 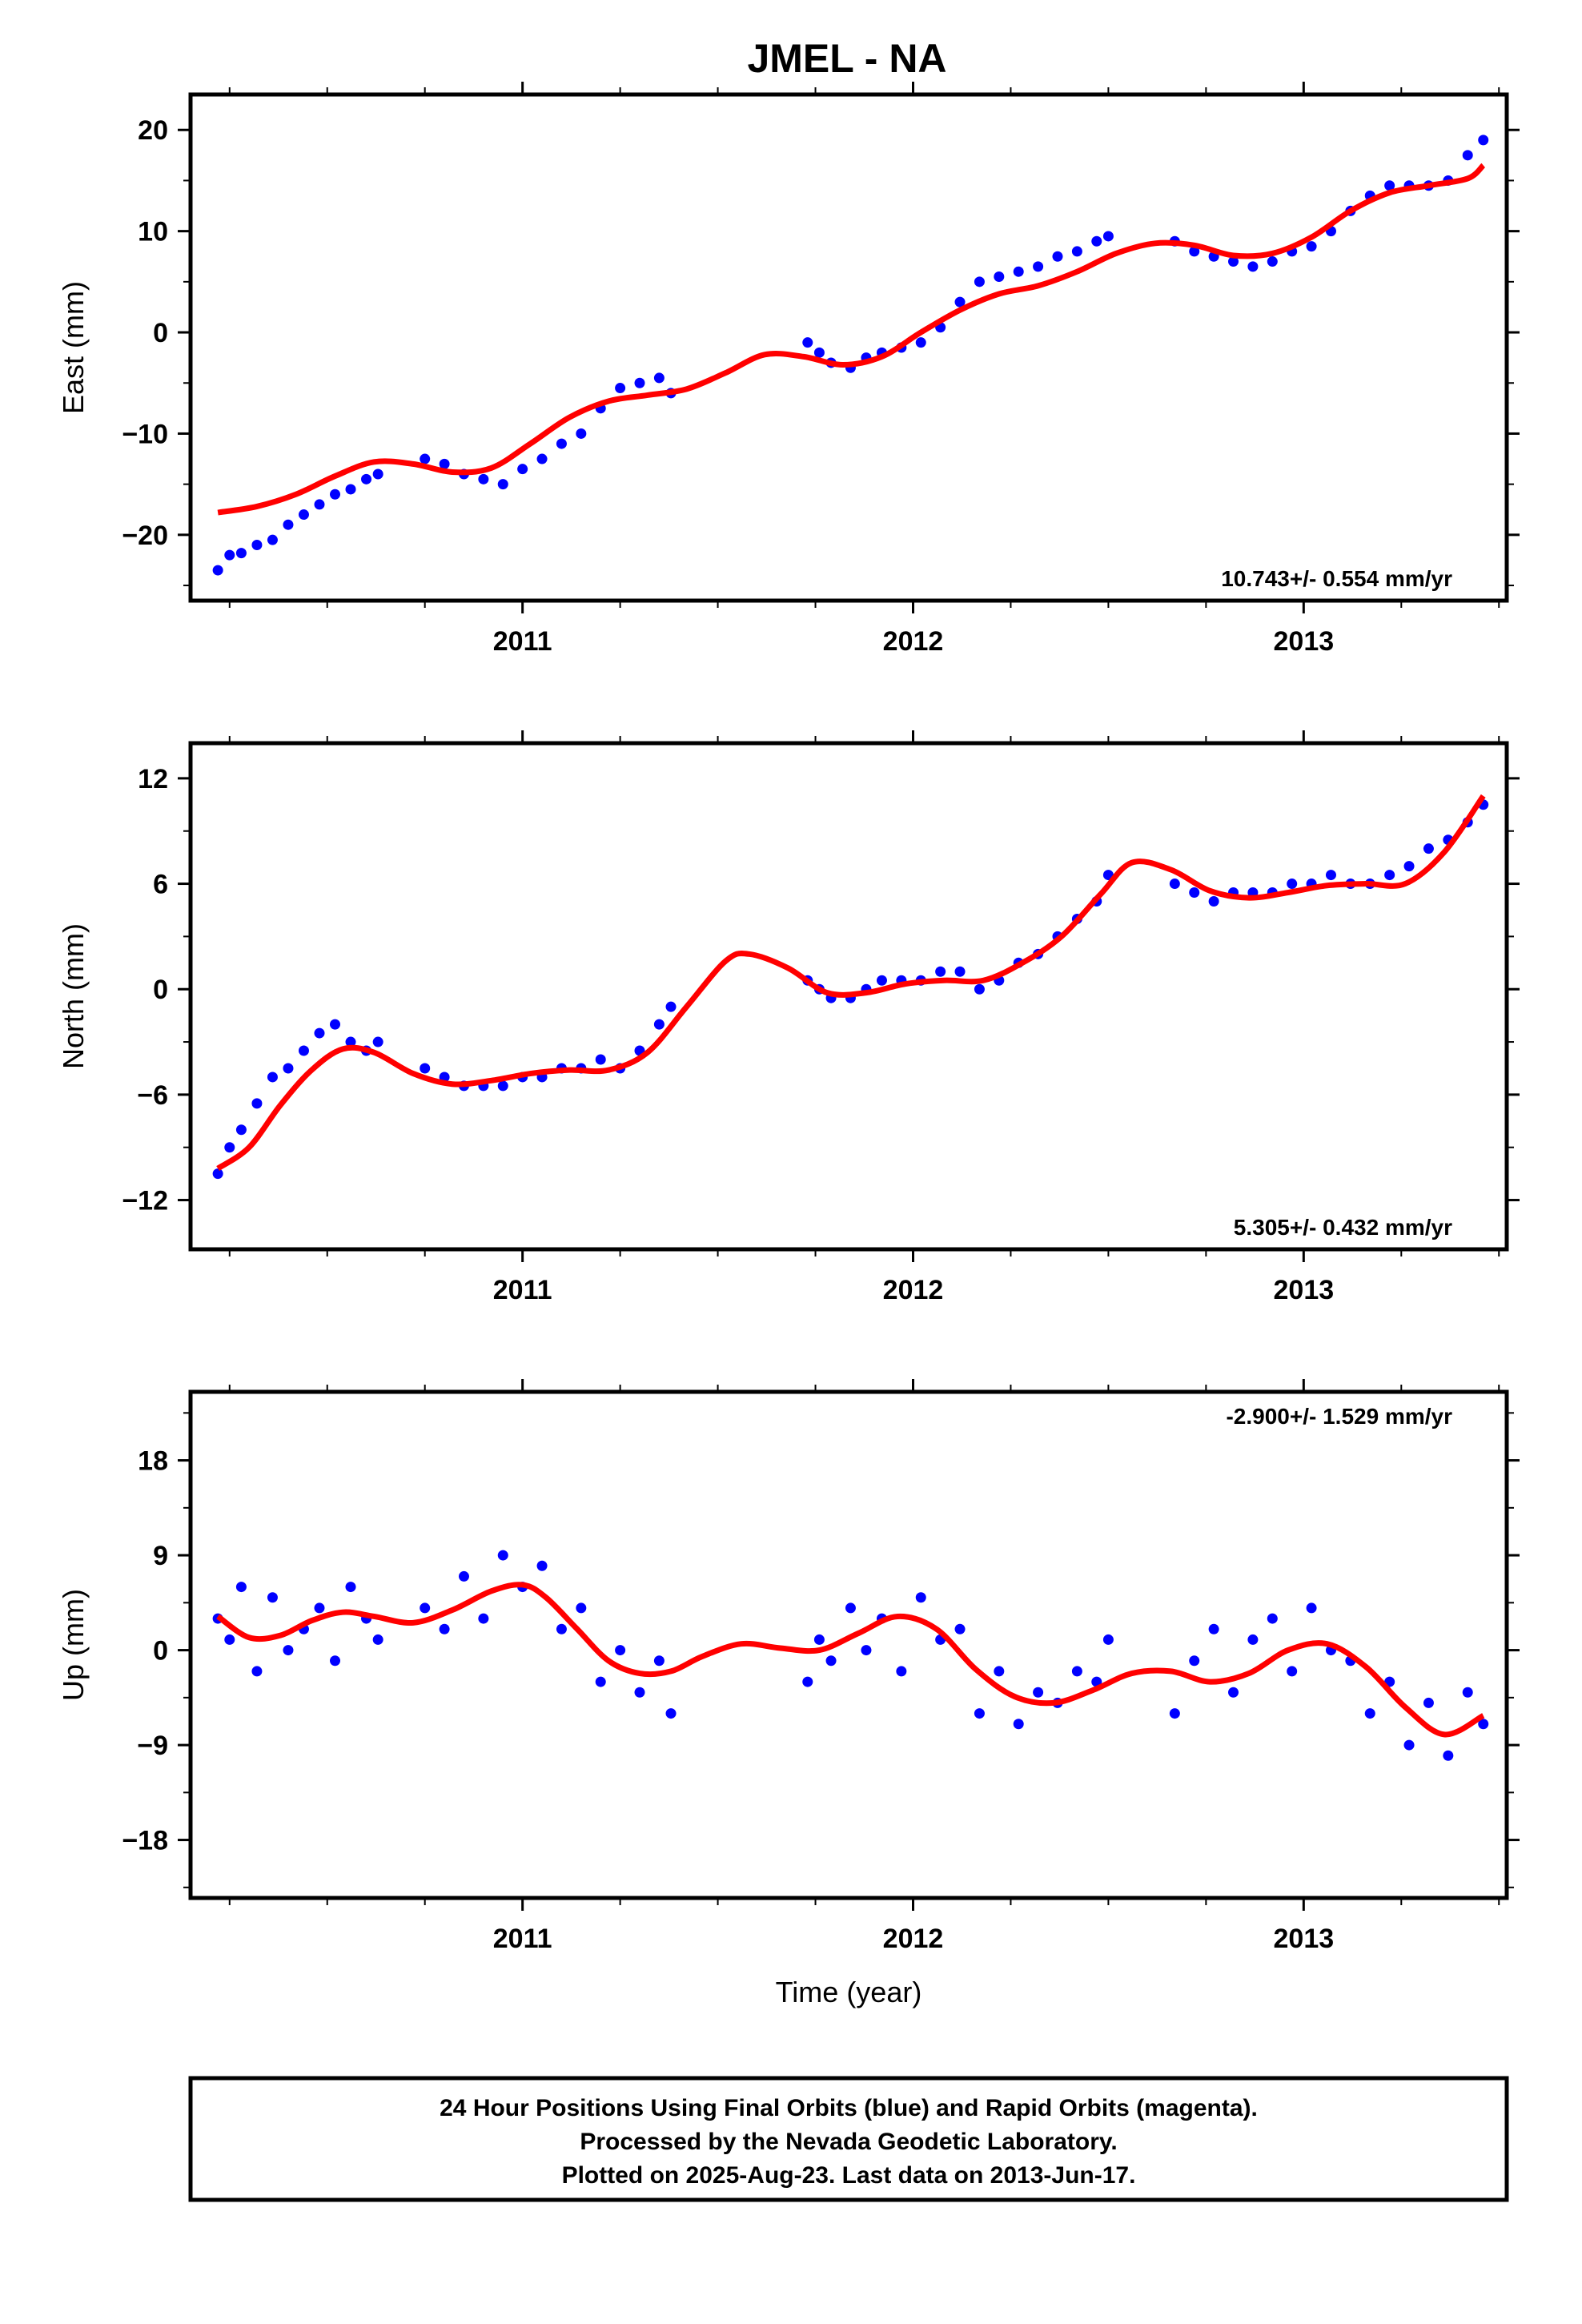 What do you see at coordinates (913, 1290) in the screenshot?
I see `x-tick-label: 2012` at bounding box center [913, 1290].